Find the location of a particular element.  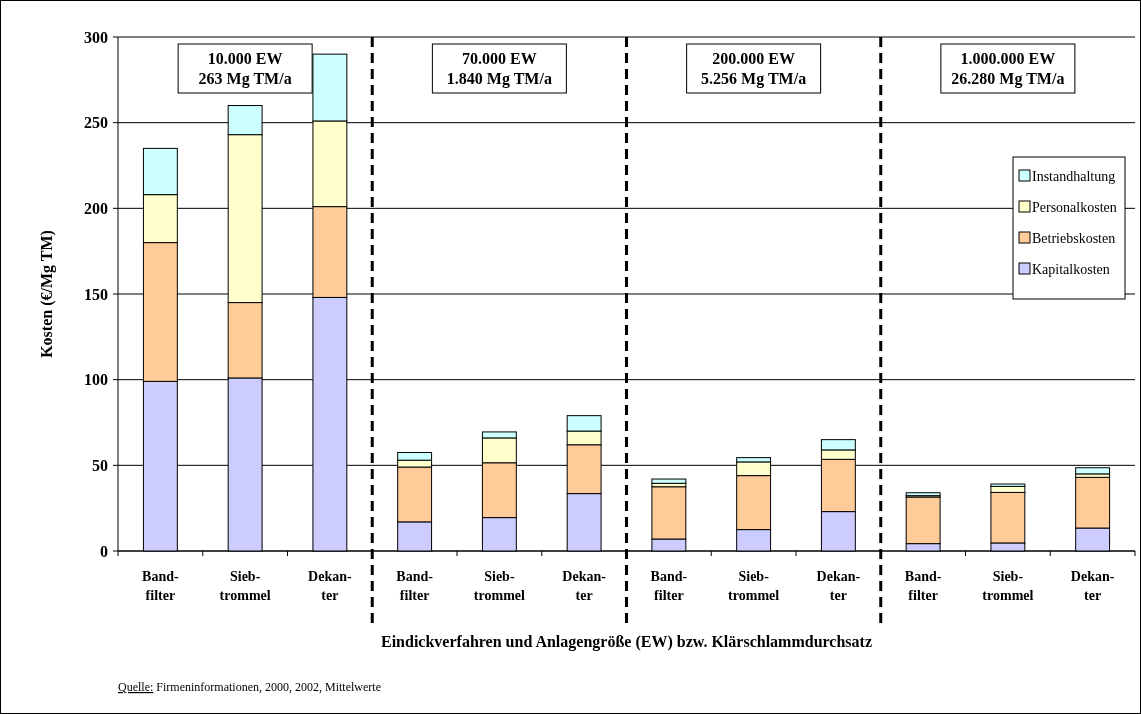

y-tick-label: 100 is located at coordinates (96, 380).